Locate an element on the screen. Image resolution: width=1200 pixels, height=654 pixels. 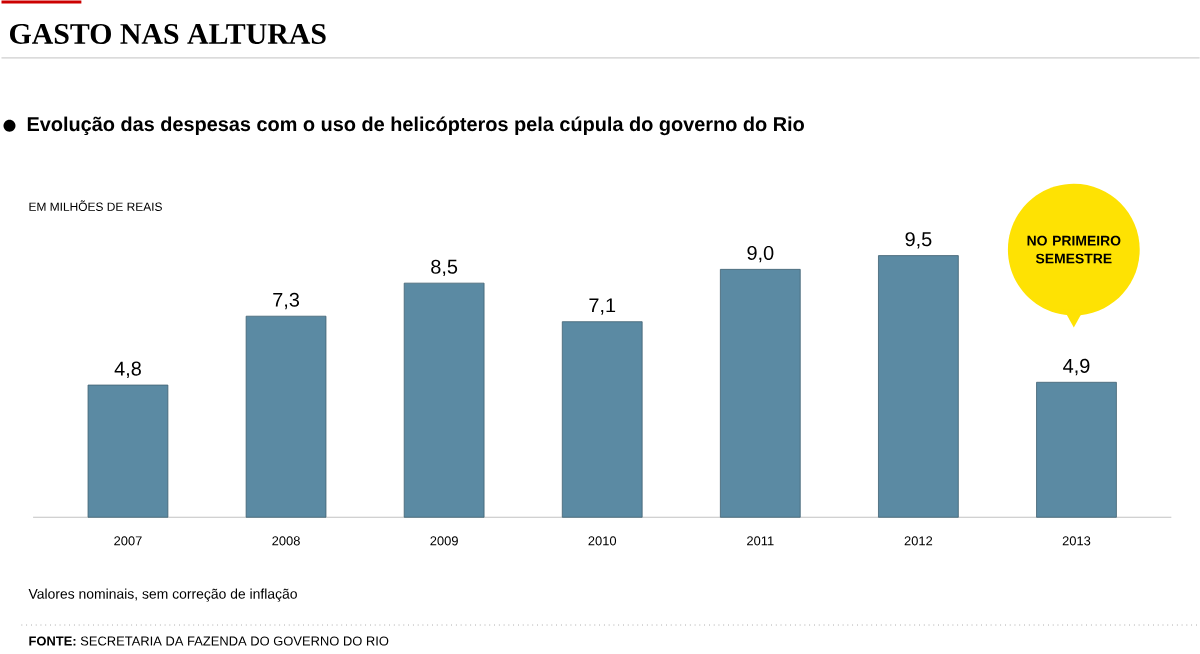
data-label: 9,0 is located at coordinates (760, 253).